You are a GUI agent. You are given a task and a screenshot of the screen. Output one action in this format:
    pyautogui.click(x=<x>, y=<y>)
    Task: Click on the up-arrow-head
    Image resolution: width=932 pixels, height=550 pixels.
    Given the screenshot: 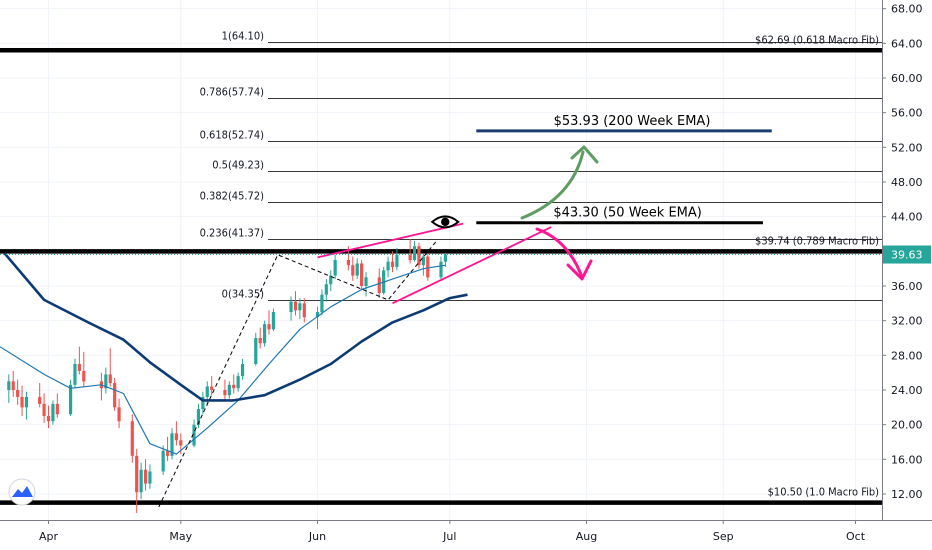 What is the action you would take?
    pyautogui.click(x=584, y=154)
    